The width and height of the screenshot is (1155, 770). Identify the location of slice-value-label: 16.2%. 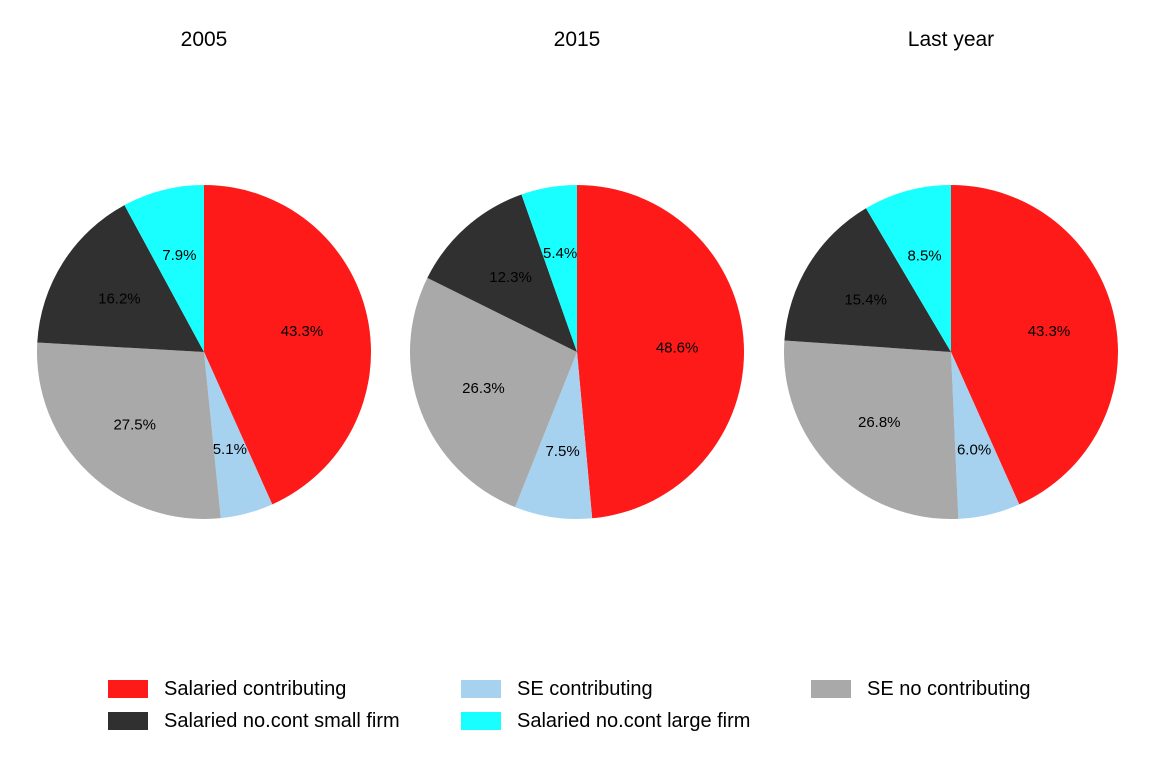
(119, 298).